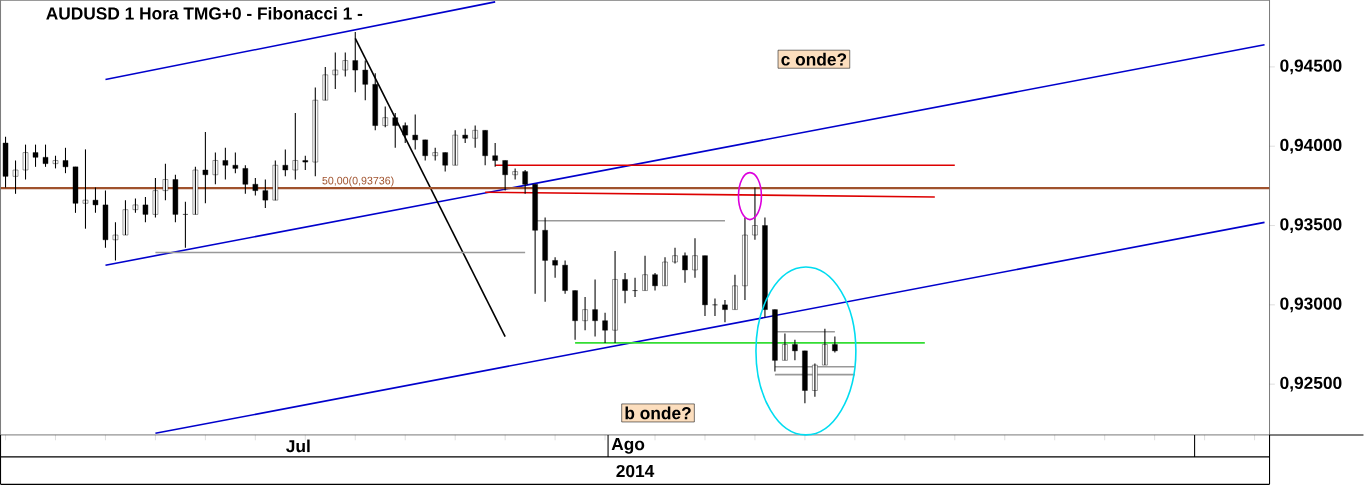 The height and width of the screenshot is (485, 1364). What do you see at coordinates (635, 471) in the screenshot?
I see `x-axis-title: 2014` at bounding box center [635, 471].